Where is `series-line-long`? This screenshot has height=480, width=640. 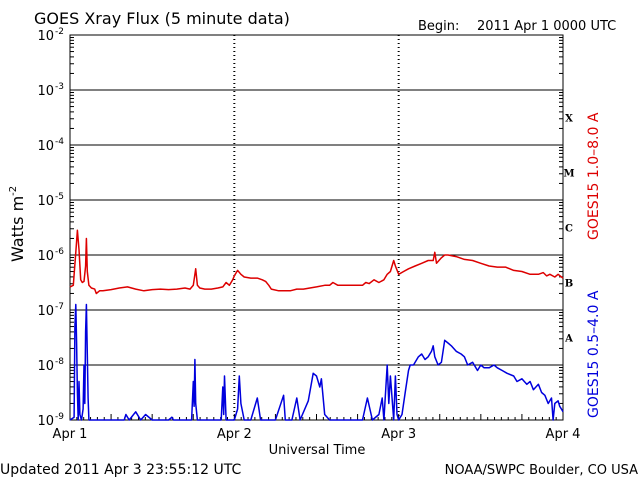
series-line-long is located at coordinates (316, 262).